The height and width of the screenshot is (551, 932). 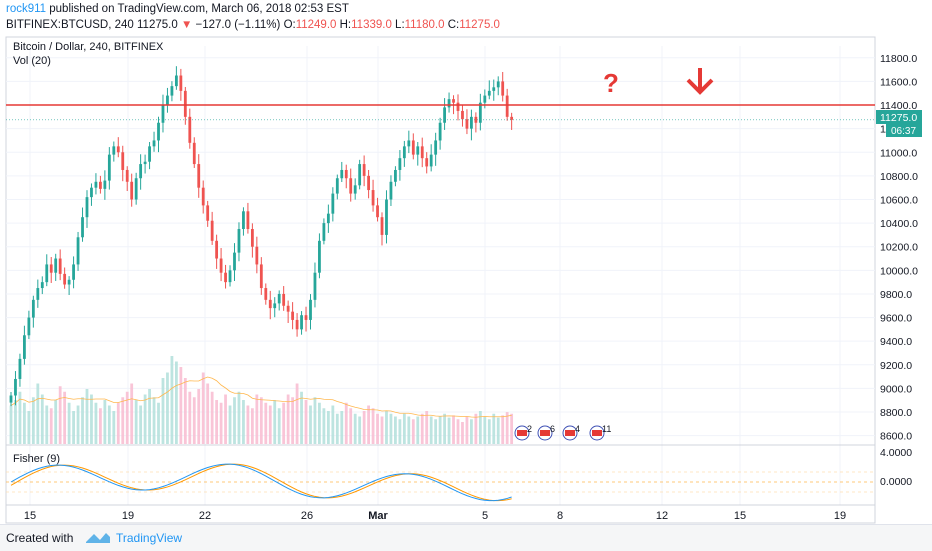 I want to click on y-tick-label: 10200.0, so click(x=899, y=248).